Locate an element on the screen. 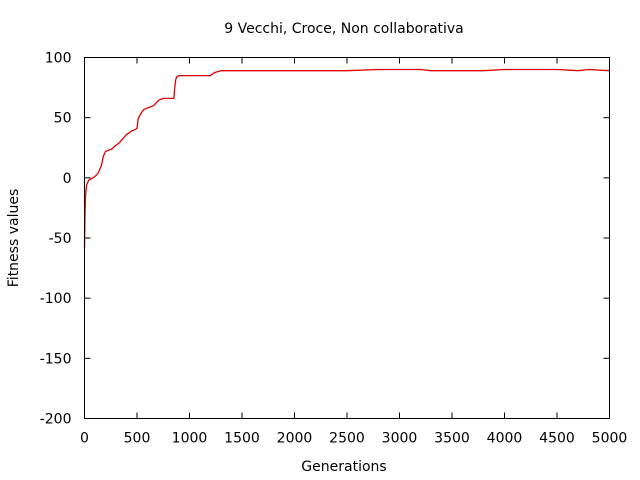  y-tick-label: -50 is located at coordinates (60, 239).